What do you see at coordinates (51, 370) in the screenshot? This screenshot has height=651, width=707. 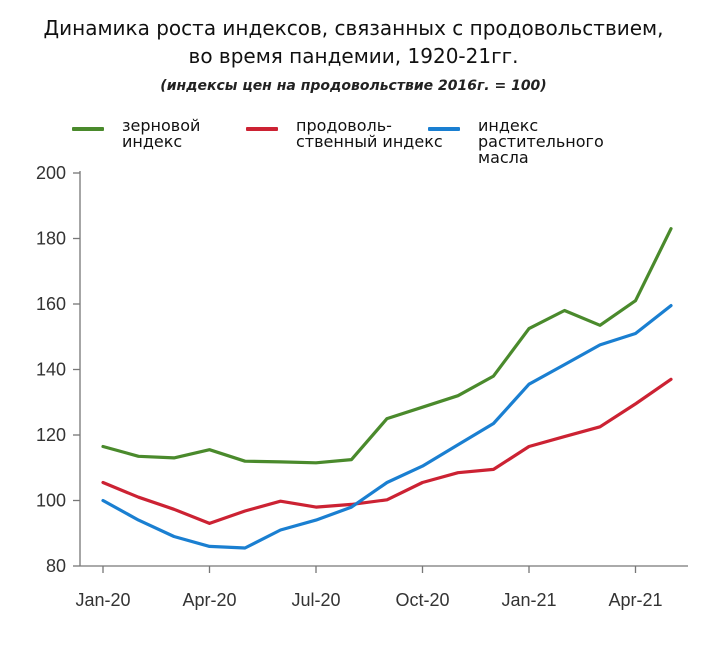 I see `y-tick-label: 140` at bounding box center [51, 370].